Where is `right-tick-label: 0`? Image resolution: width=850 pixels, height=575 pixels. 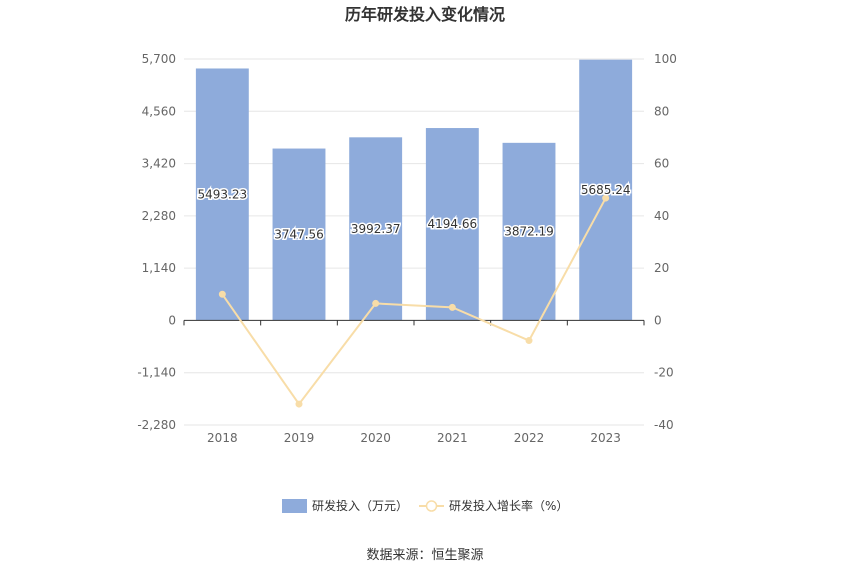 right-tick-label: 0 is located at coordinates (658, 320).